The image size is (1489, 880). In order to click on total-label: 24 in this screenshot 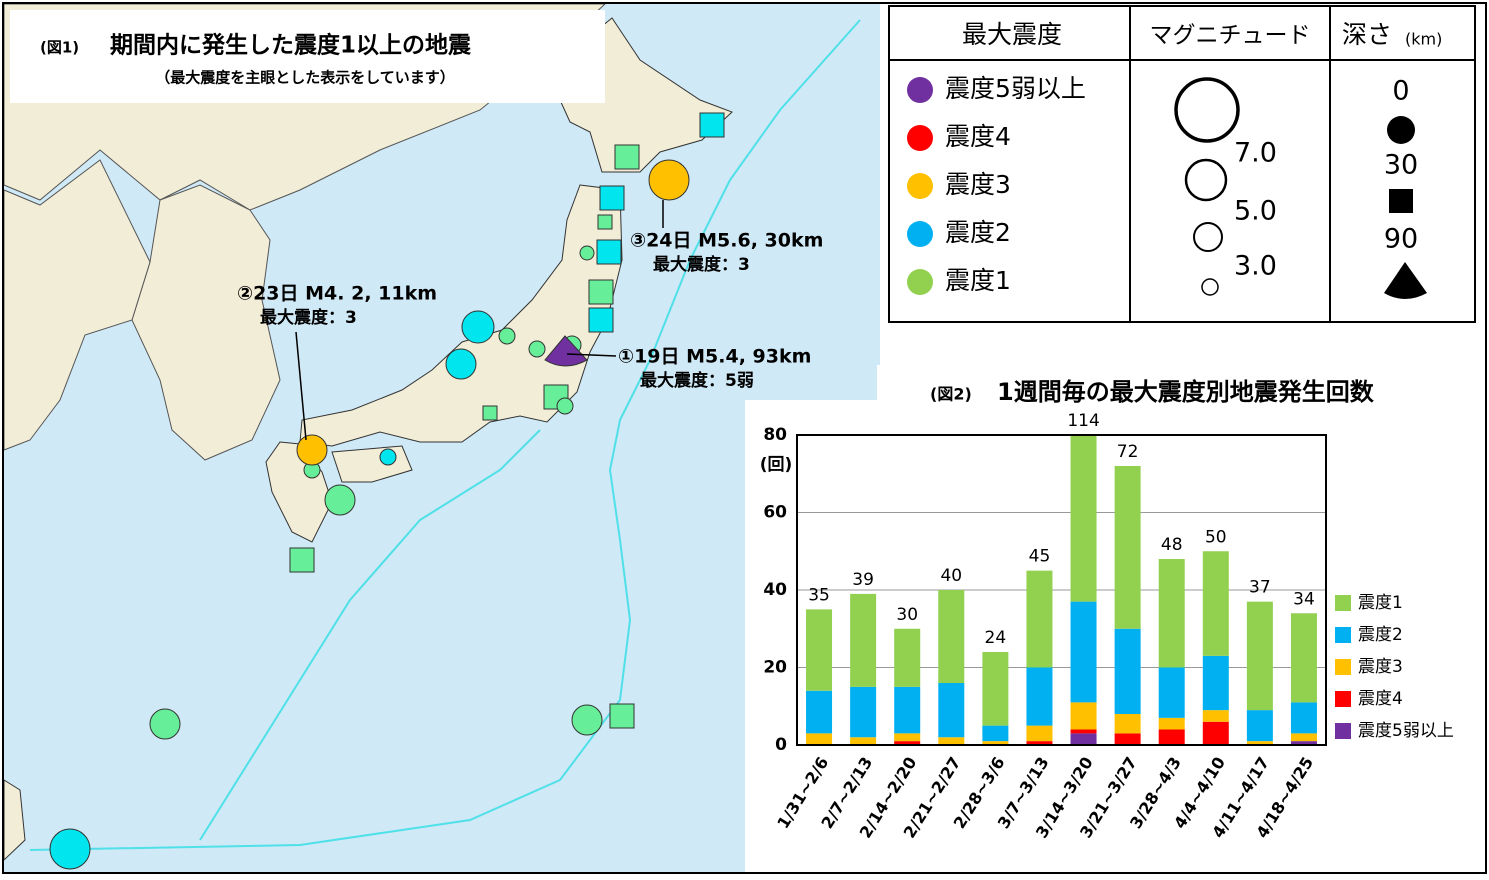, I will do `click(996, 638)`.